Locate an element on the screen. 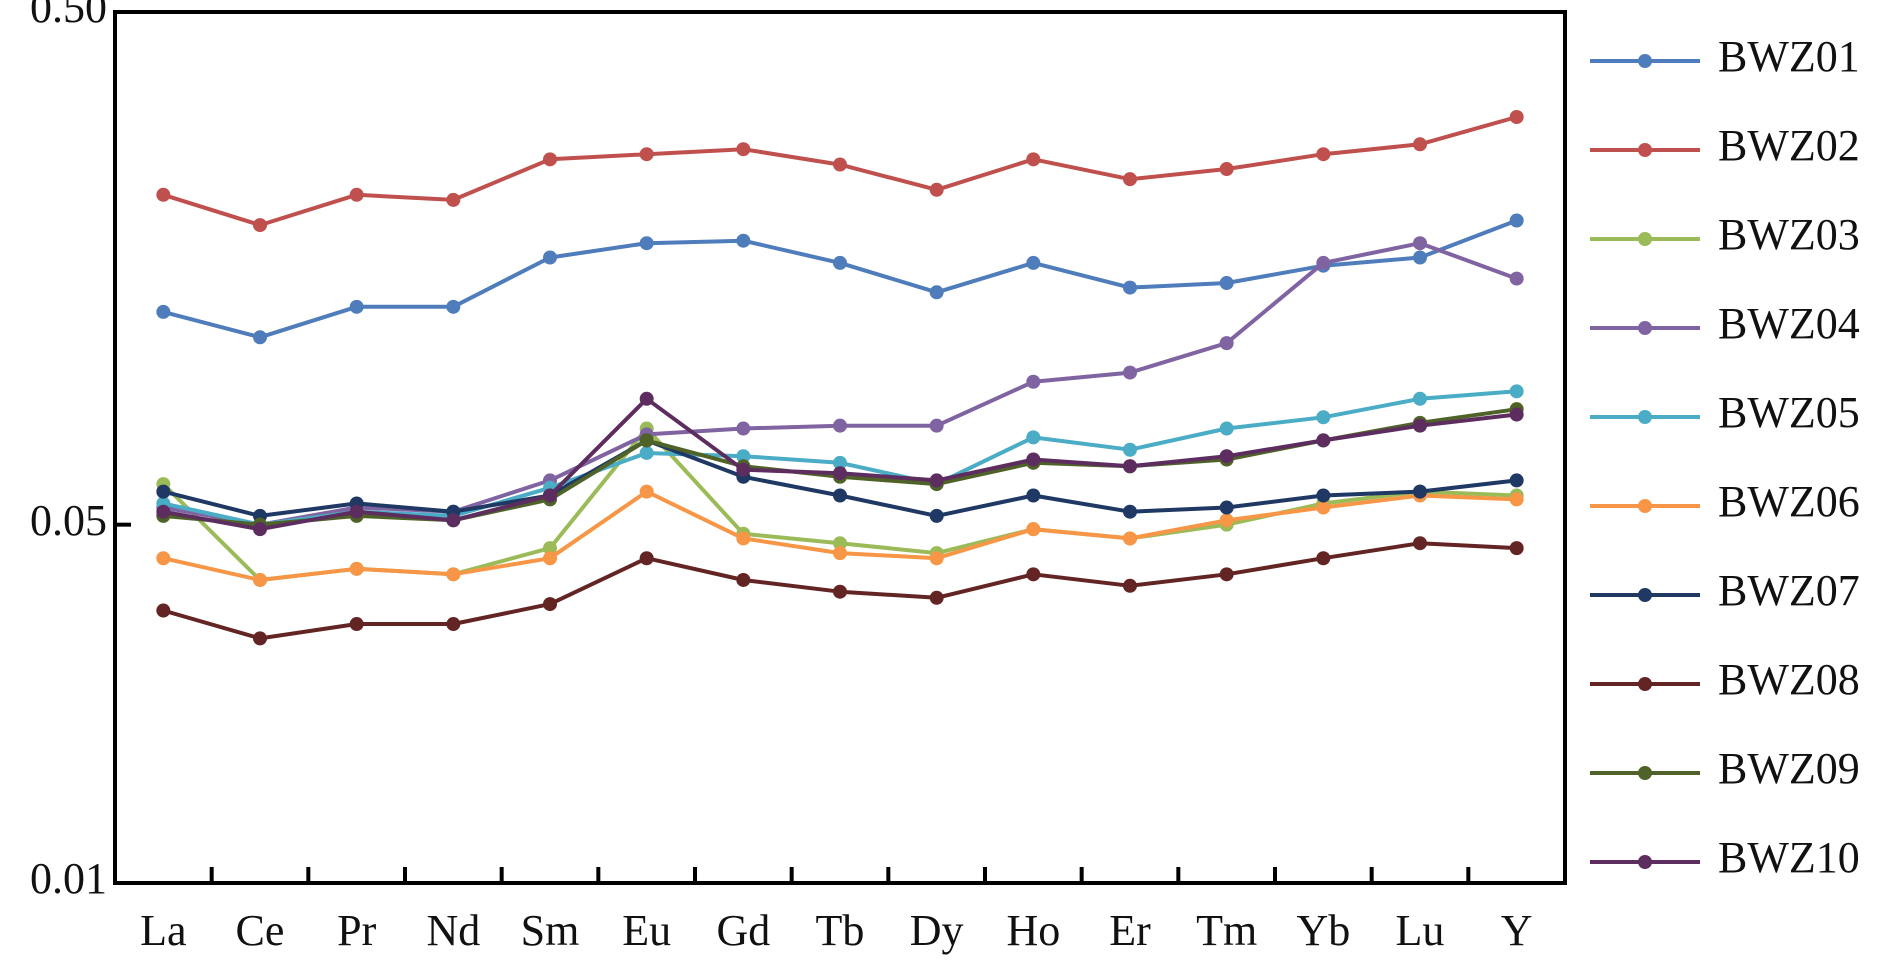 Image resolution: width=1882 pixels, height=963 pixels. series-BWZ10 is located at coordinates (840, 464).